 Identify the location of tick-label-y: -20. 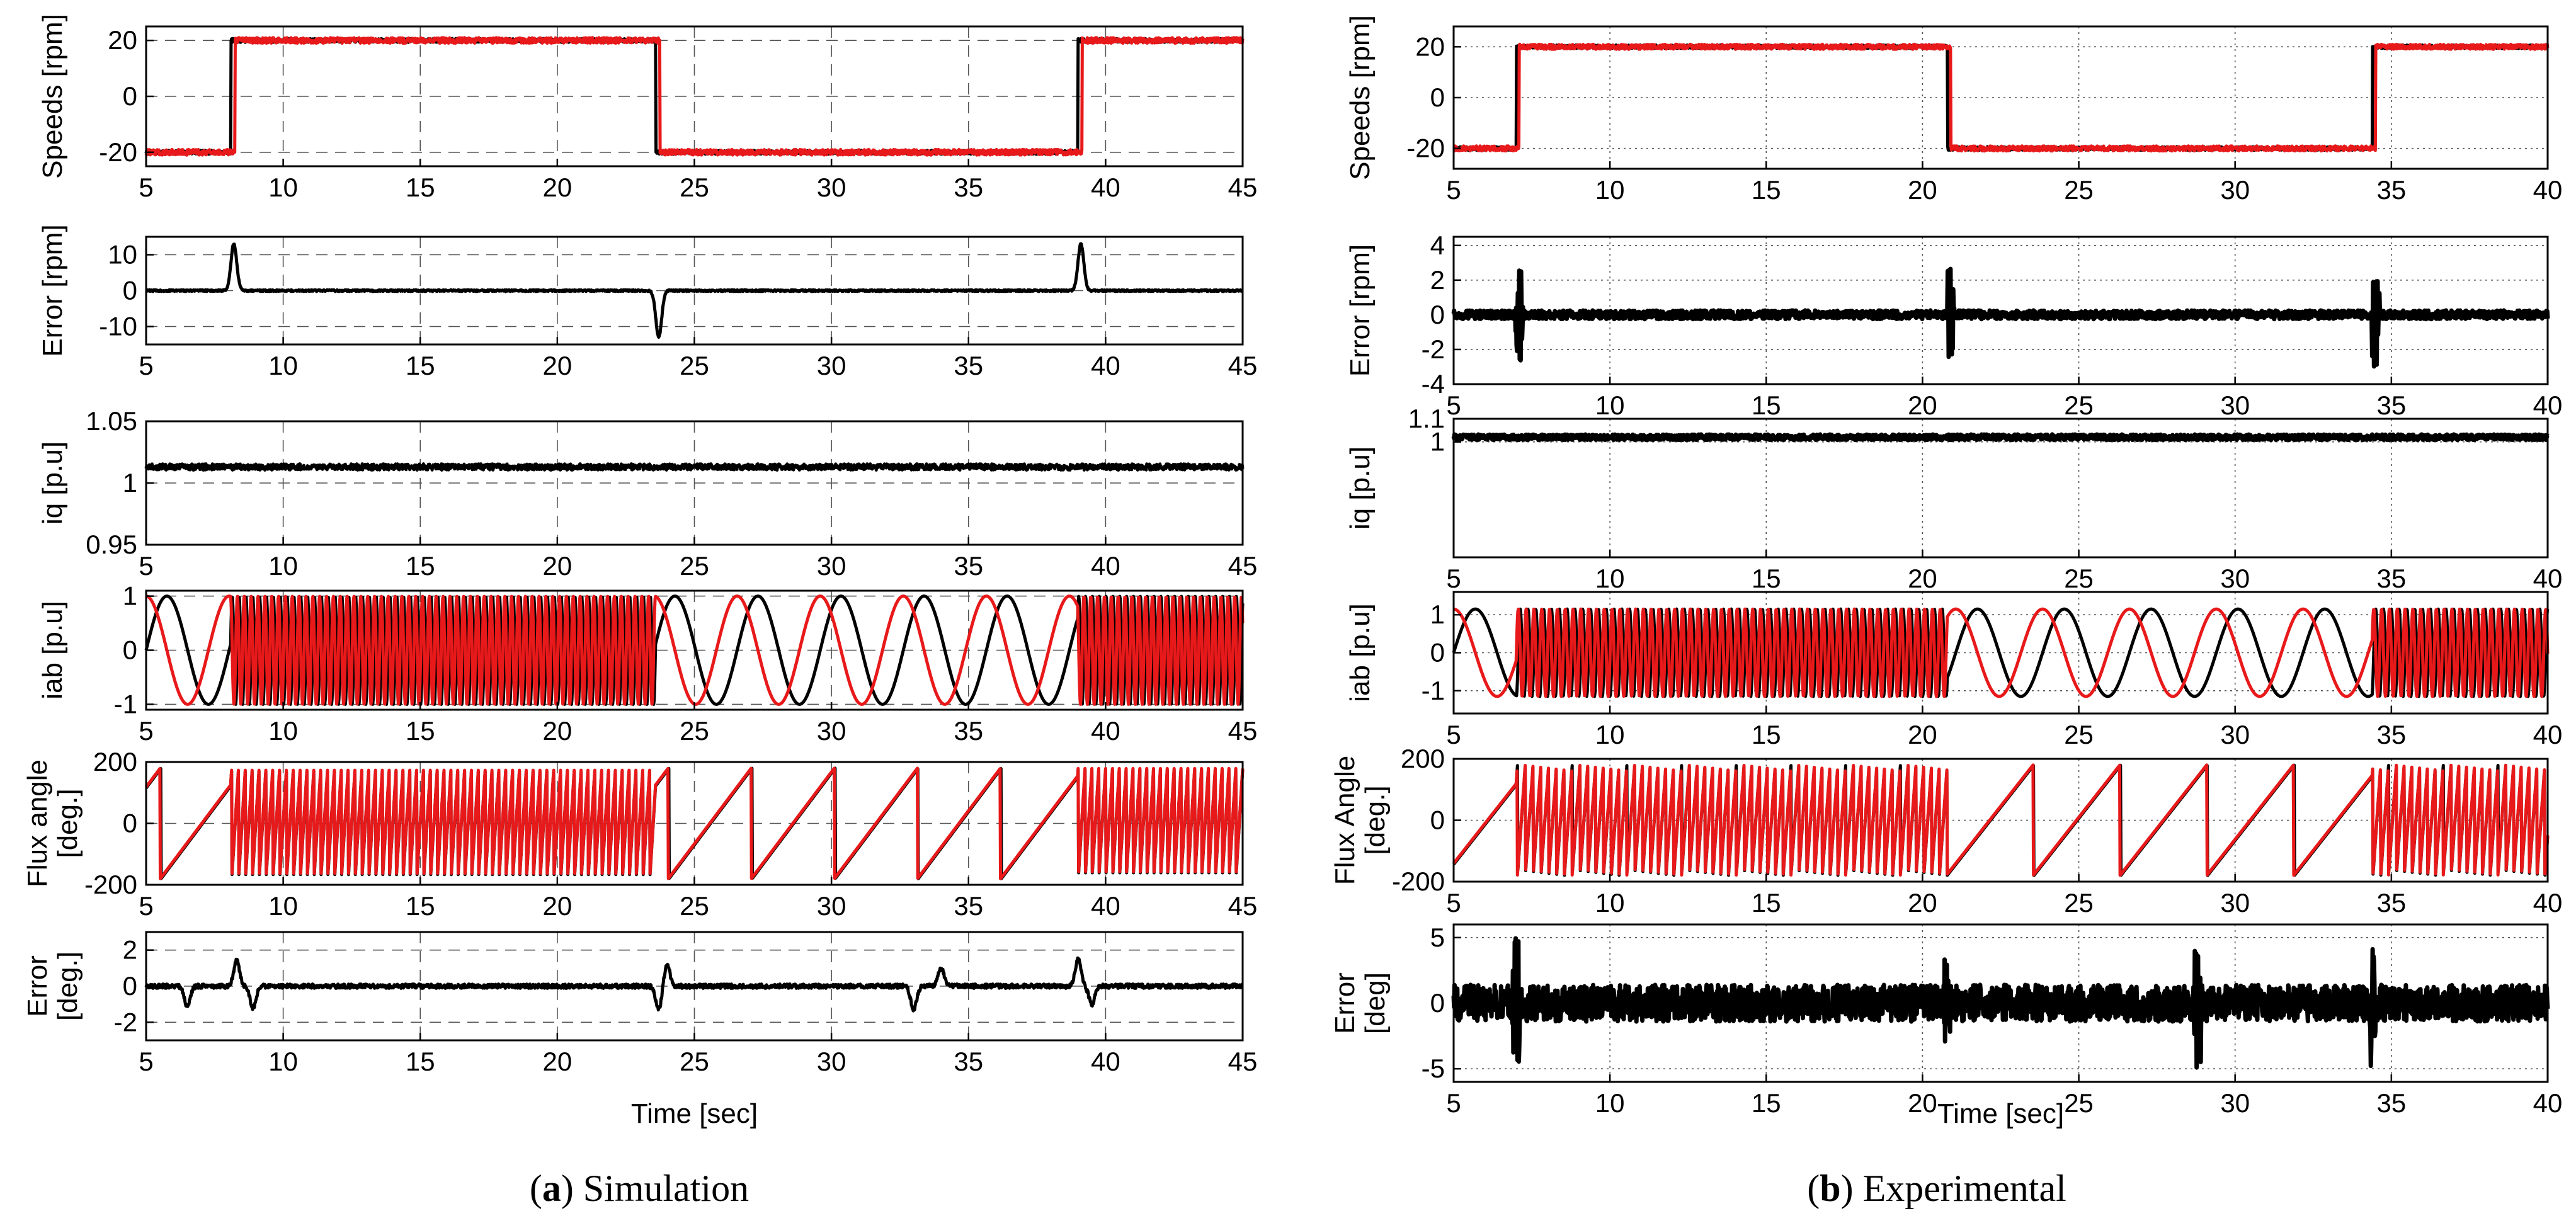
(1425, 149).